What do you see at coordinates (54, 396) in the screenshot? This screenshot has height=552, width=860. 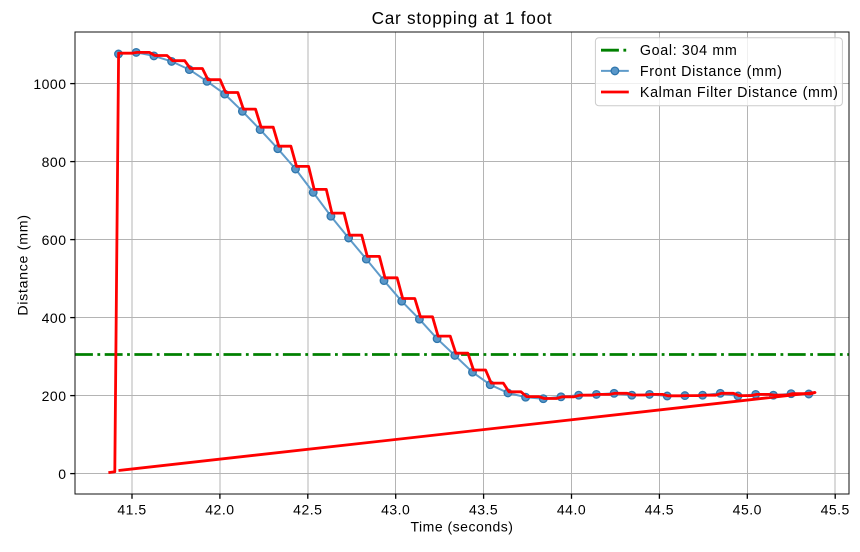 I see `svg-text: 200` at bounding box center [54, 396].